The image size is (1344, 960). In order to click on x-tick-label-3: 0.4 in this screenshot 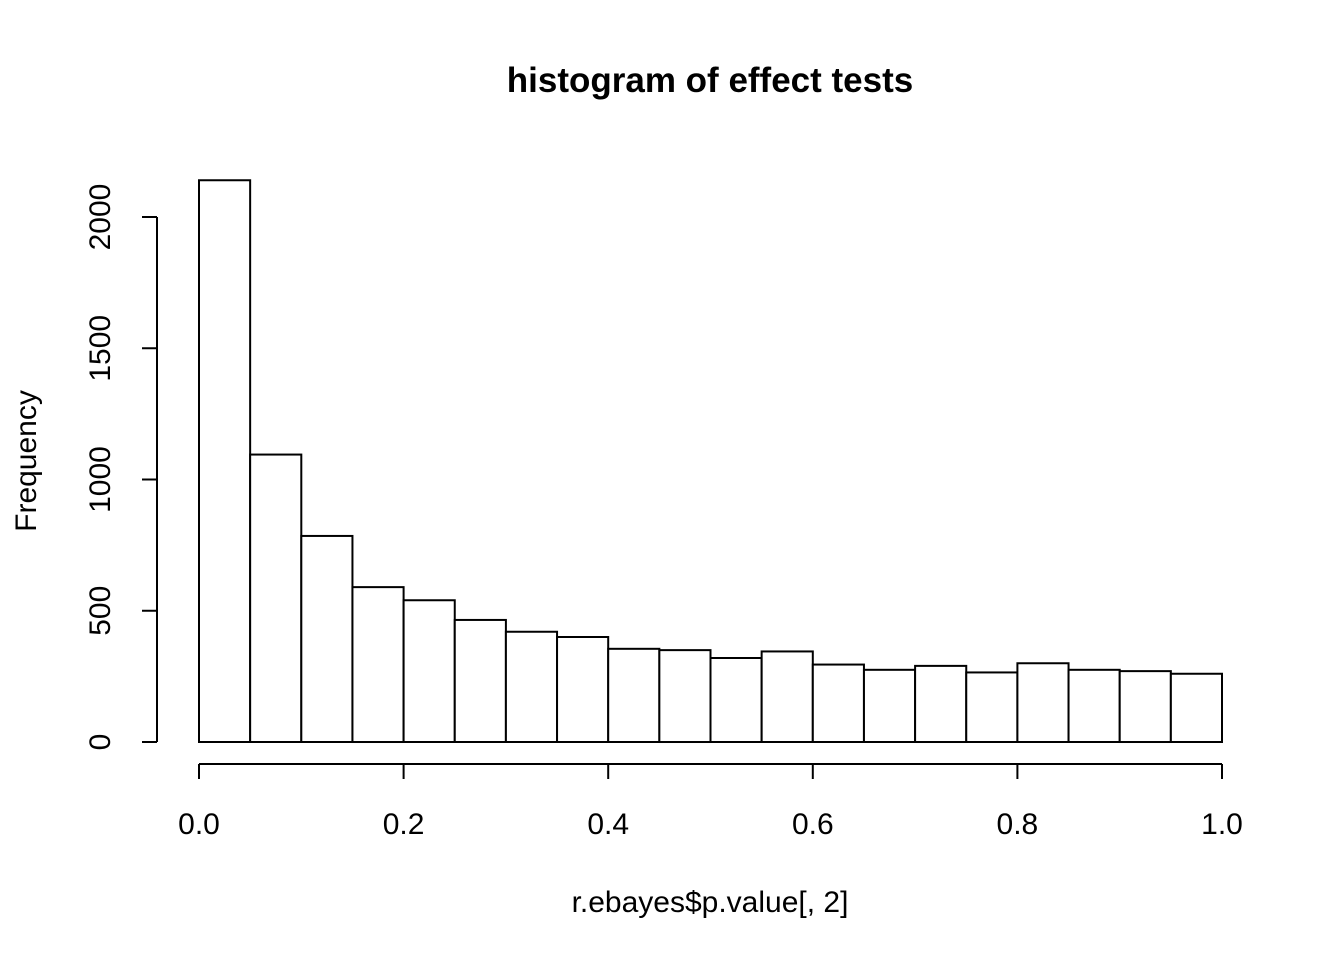, I will do `click(608, 824)`.